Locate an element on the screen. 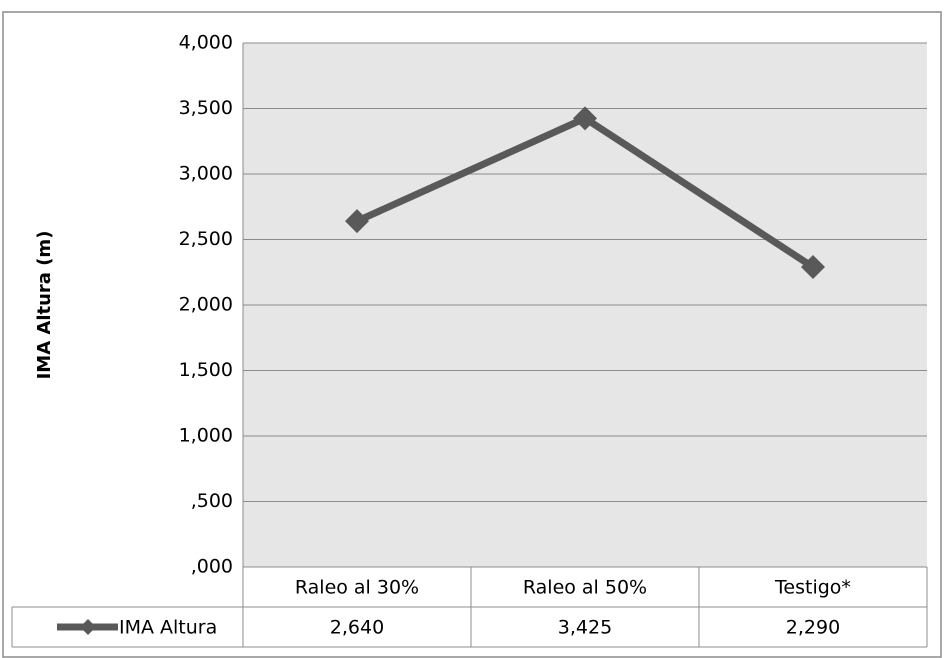  y-tick-label: 1,500 is located at coordinates (206, 370).